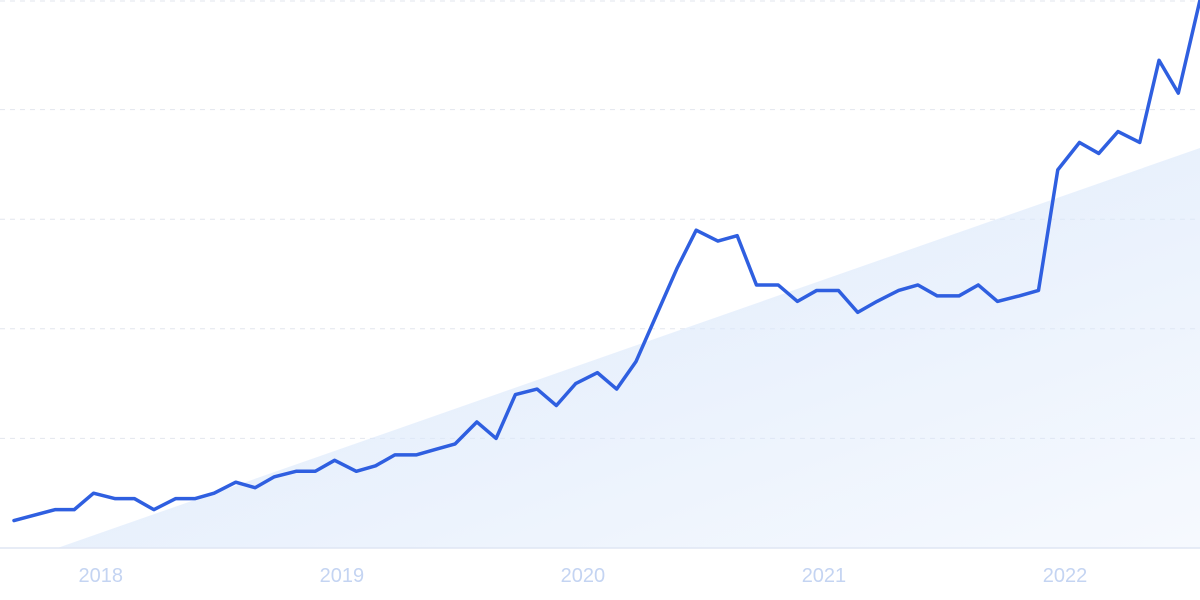 The width and height of the screenshot is (1200, 600). Describe the element at coordinates (1065, 576) in the screenshot. I see `x-tick-label: 2022` at that location.